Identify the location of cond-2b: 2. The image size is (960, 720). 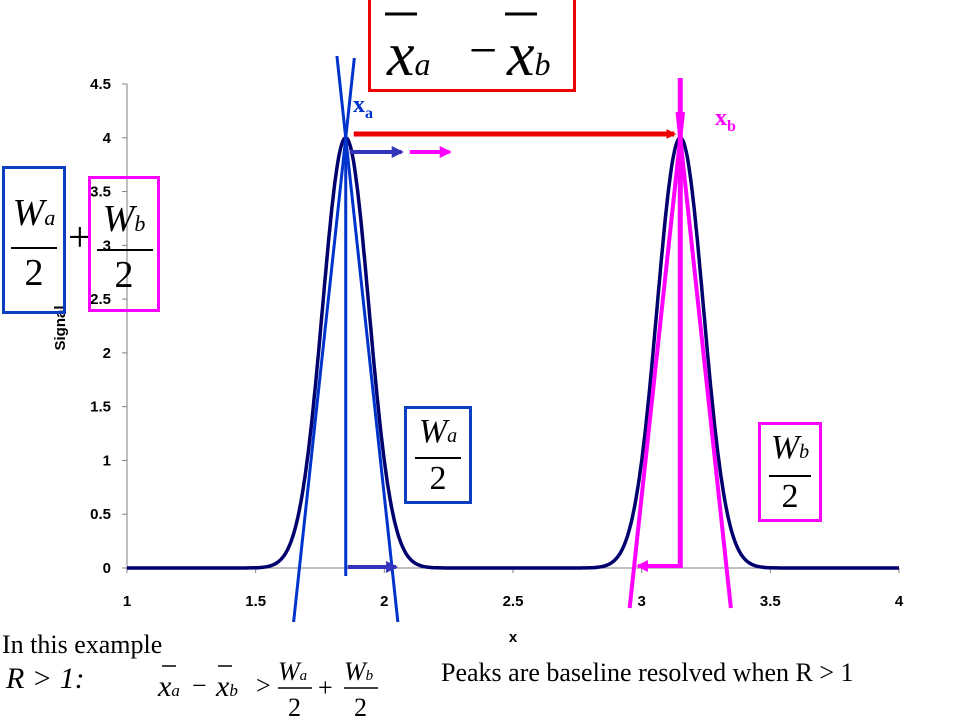
(360, 706).